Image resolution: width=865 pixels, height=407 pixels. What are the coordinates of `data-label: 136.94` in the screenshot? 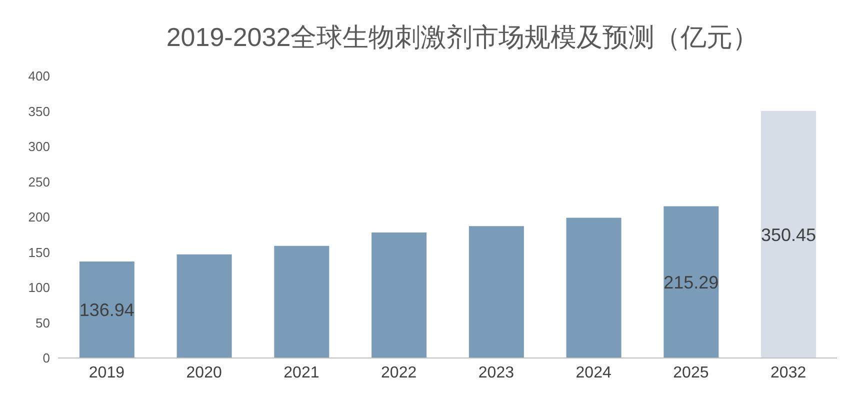 It's located at (106, 310).